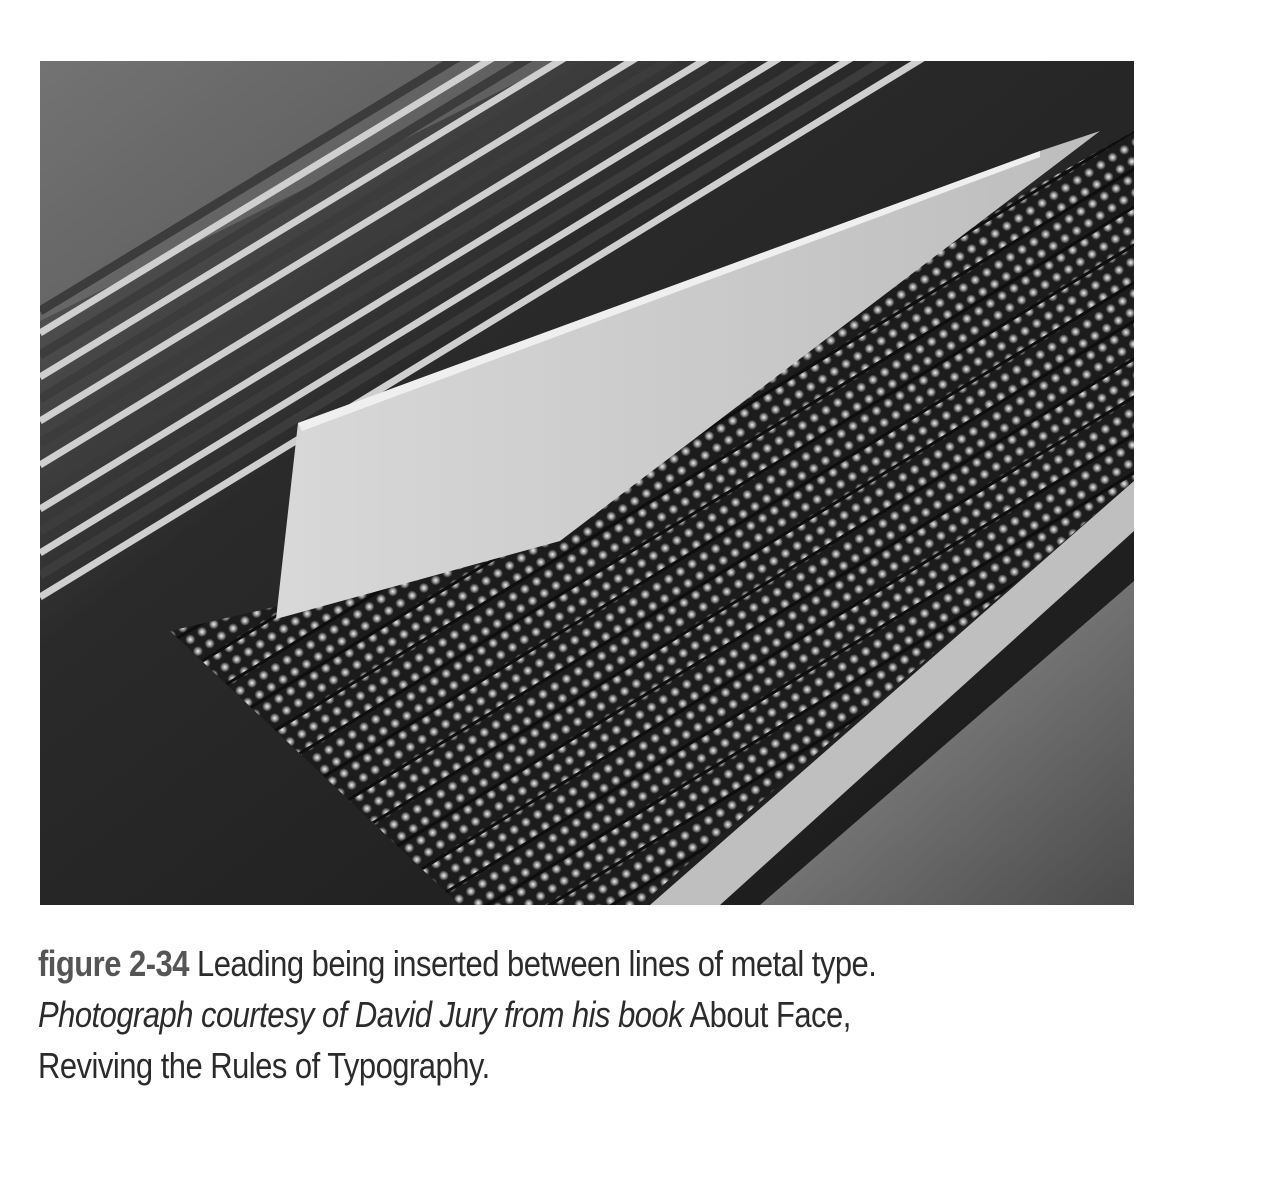 The width and height of the screenshot is (1270, 1188). Describe the element at coordinates (767, 1014) in the screenshot. I see `book-title-part-1: About Face,` at that location.